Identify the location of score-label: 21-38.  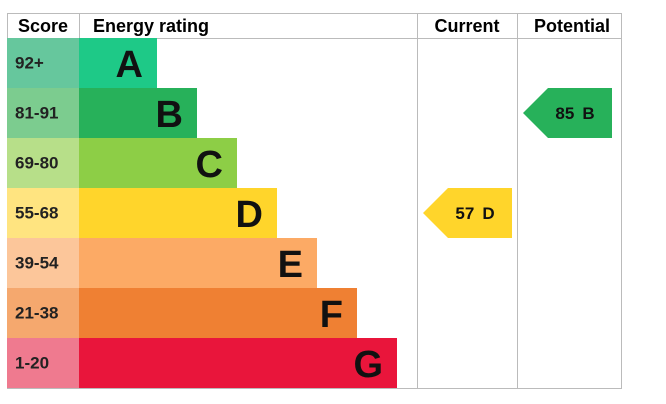
(36, 313).